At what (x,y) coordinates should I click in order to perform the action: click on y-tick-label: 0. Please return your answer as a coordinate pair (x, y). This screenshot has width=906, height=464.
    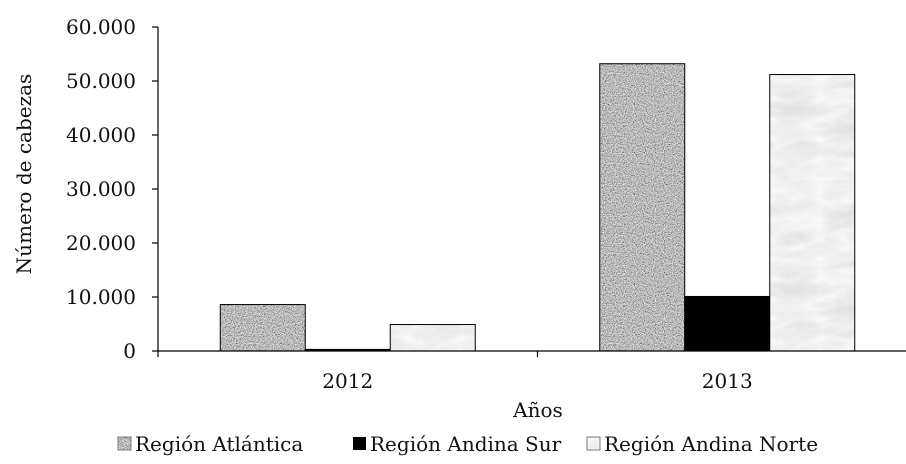
    Looking at the image, I should click on (129, 351).